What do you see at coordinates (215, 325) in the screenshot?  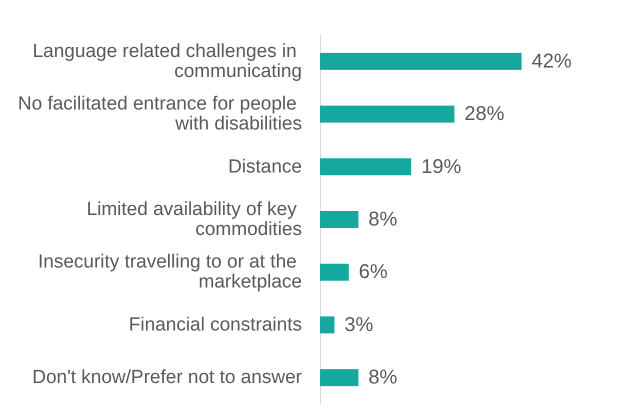 I see `y-tick-label: Financial constraints` at bounding box center [215, 325].